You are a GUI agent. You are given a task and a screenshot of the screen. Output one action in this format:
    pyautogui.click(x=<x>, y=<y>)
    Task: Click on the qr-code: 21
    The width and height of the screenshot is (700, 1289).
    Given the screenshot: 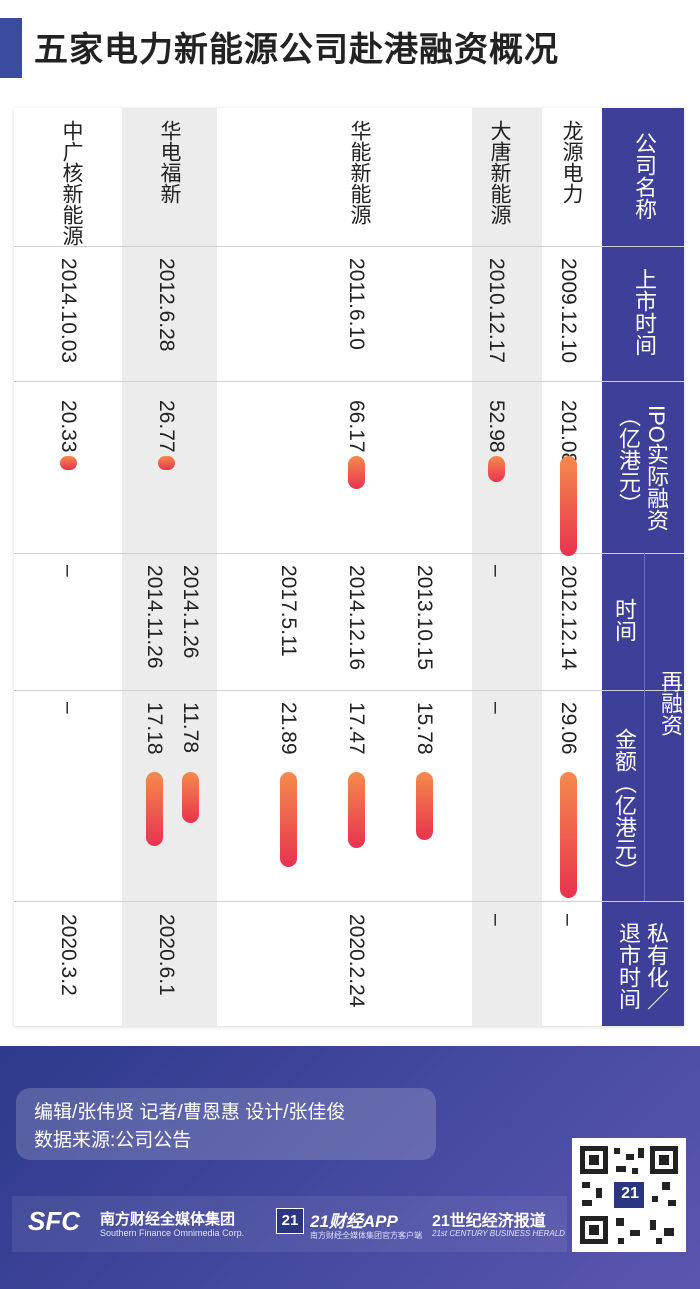 What is the action you would take?
    pyautogui.click(x=629, y=1195)
    